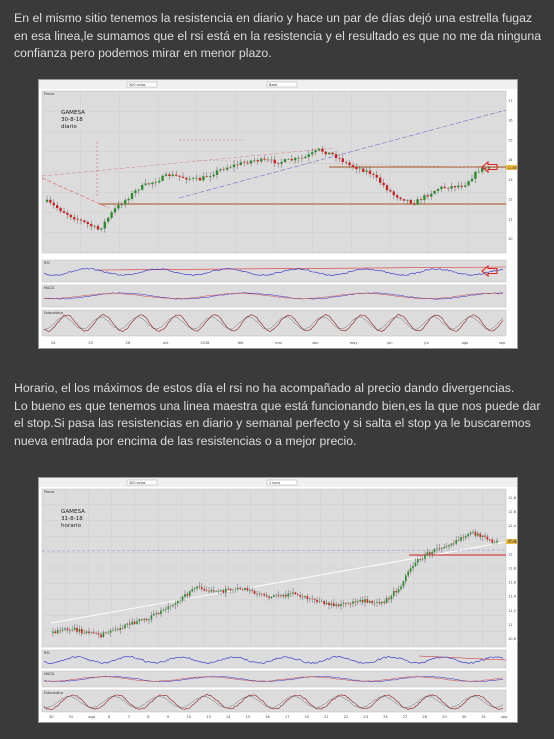 This screenshot has width=554, height=739. I want to click on y-tick-label: 12, so click(510, 200).